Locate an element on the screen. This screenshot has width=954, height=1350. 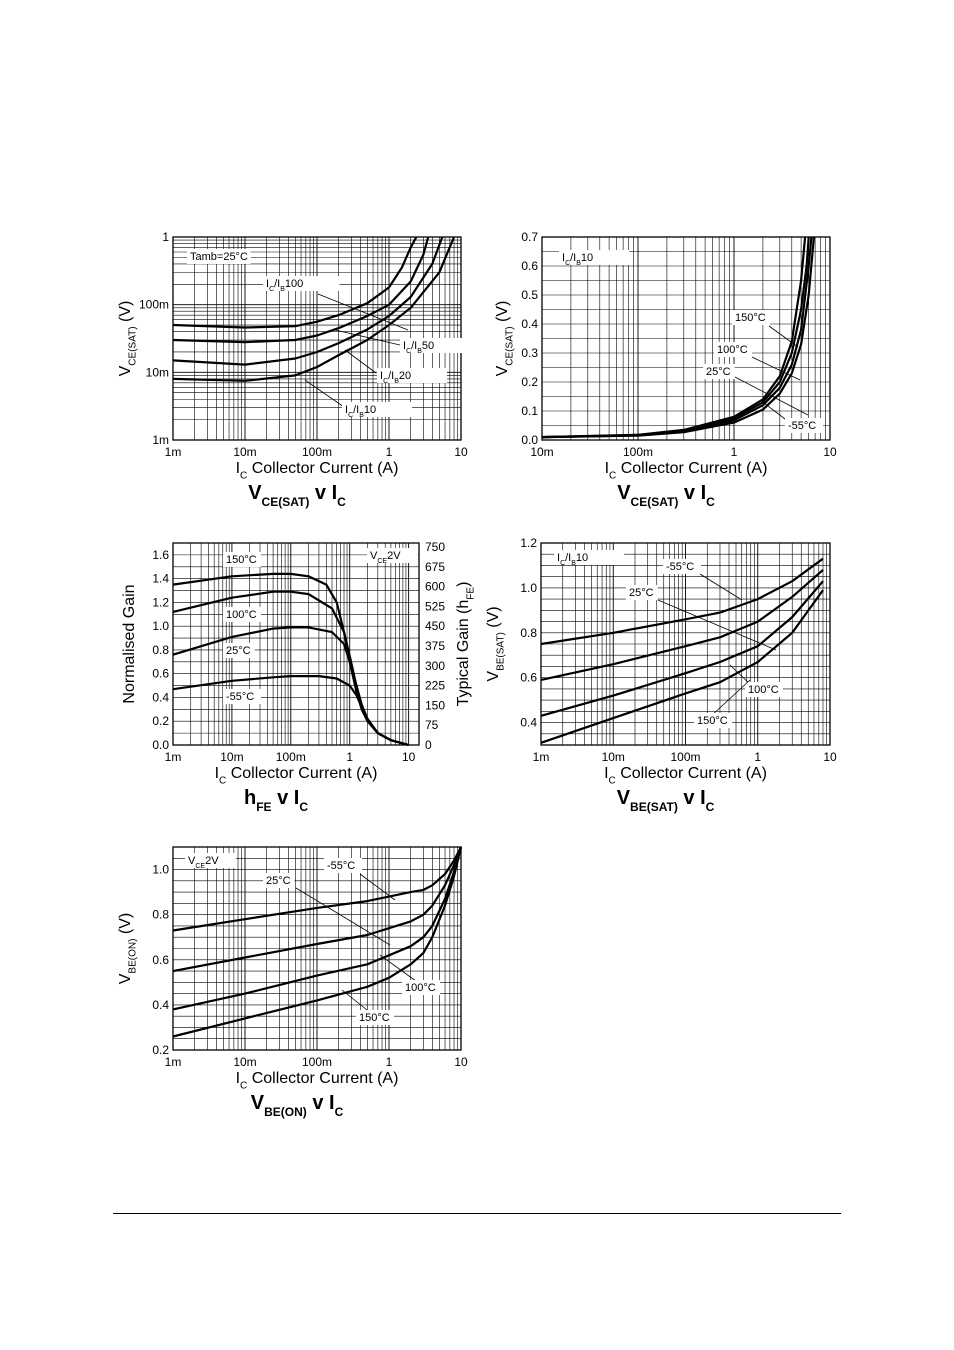
y2-tick-label: 450 is located at coordinates (435, 626).